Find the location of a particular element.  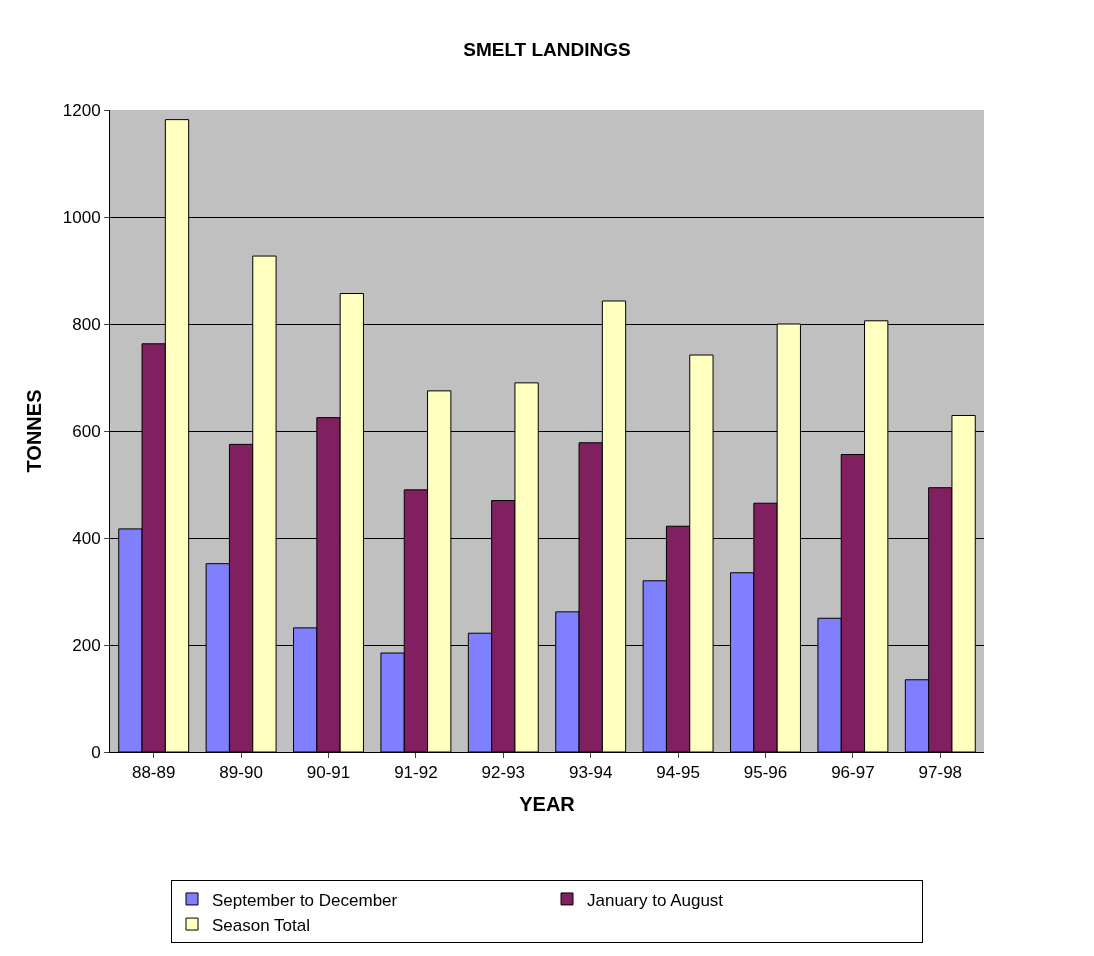

x-tick-label: 96-97 is located at coordinates (853, 773).